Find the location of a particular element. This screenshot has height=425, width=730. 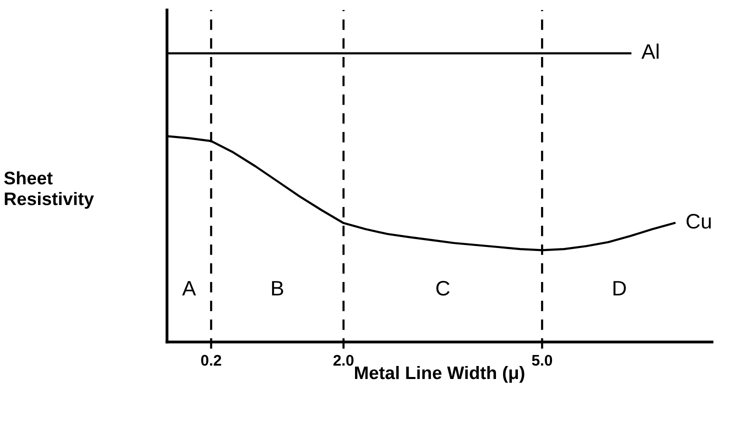

x-tick-label: 0.2 is located at coordinates (211, 360).